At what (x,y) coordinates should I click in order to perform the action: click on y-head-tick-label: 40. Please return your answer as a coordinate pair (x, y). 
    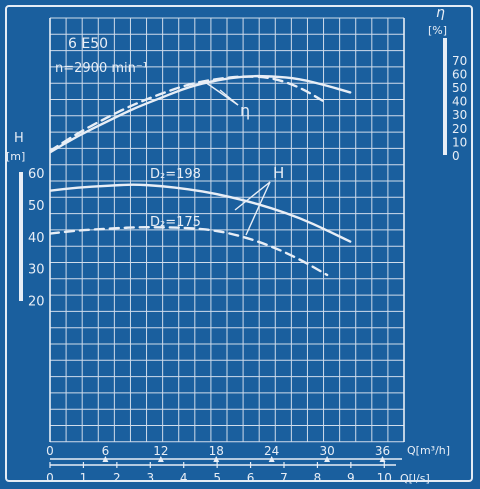
    Looking at the image, I should click on (36, 238).